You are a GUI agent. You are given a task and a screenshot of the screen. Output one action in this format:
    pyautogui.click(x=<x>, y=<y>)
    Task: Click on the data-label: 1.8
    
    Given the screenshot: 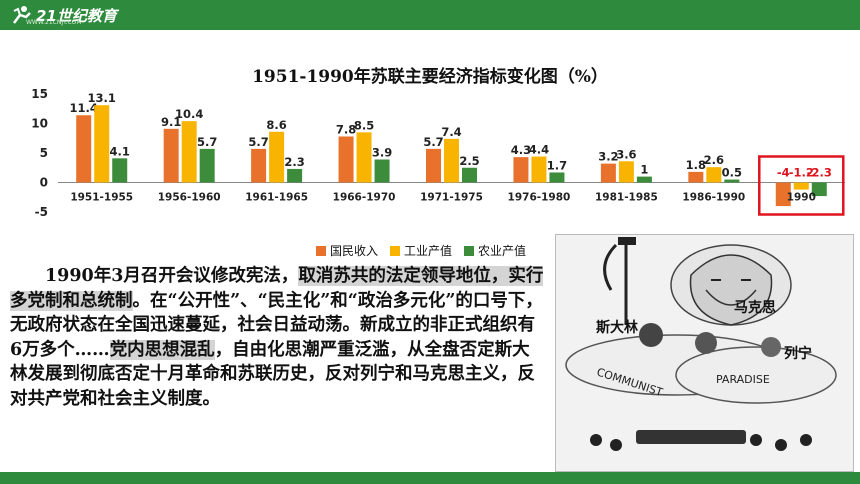 What is the action you would take?
    pyautogui.click(x=696, y=165)
    